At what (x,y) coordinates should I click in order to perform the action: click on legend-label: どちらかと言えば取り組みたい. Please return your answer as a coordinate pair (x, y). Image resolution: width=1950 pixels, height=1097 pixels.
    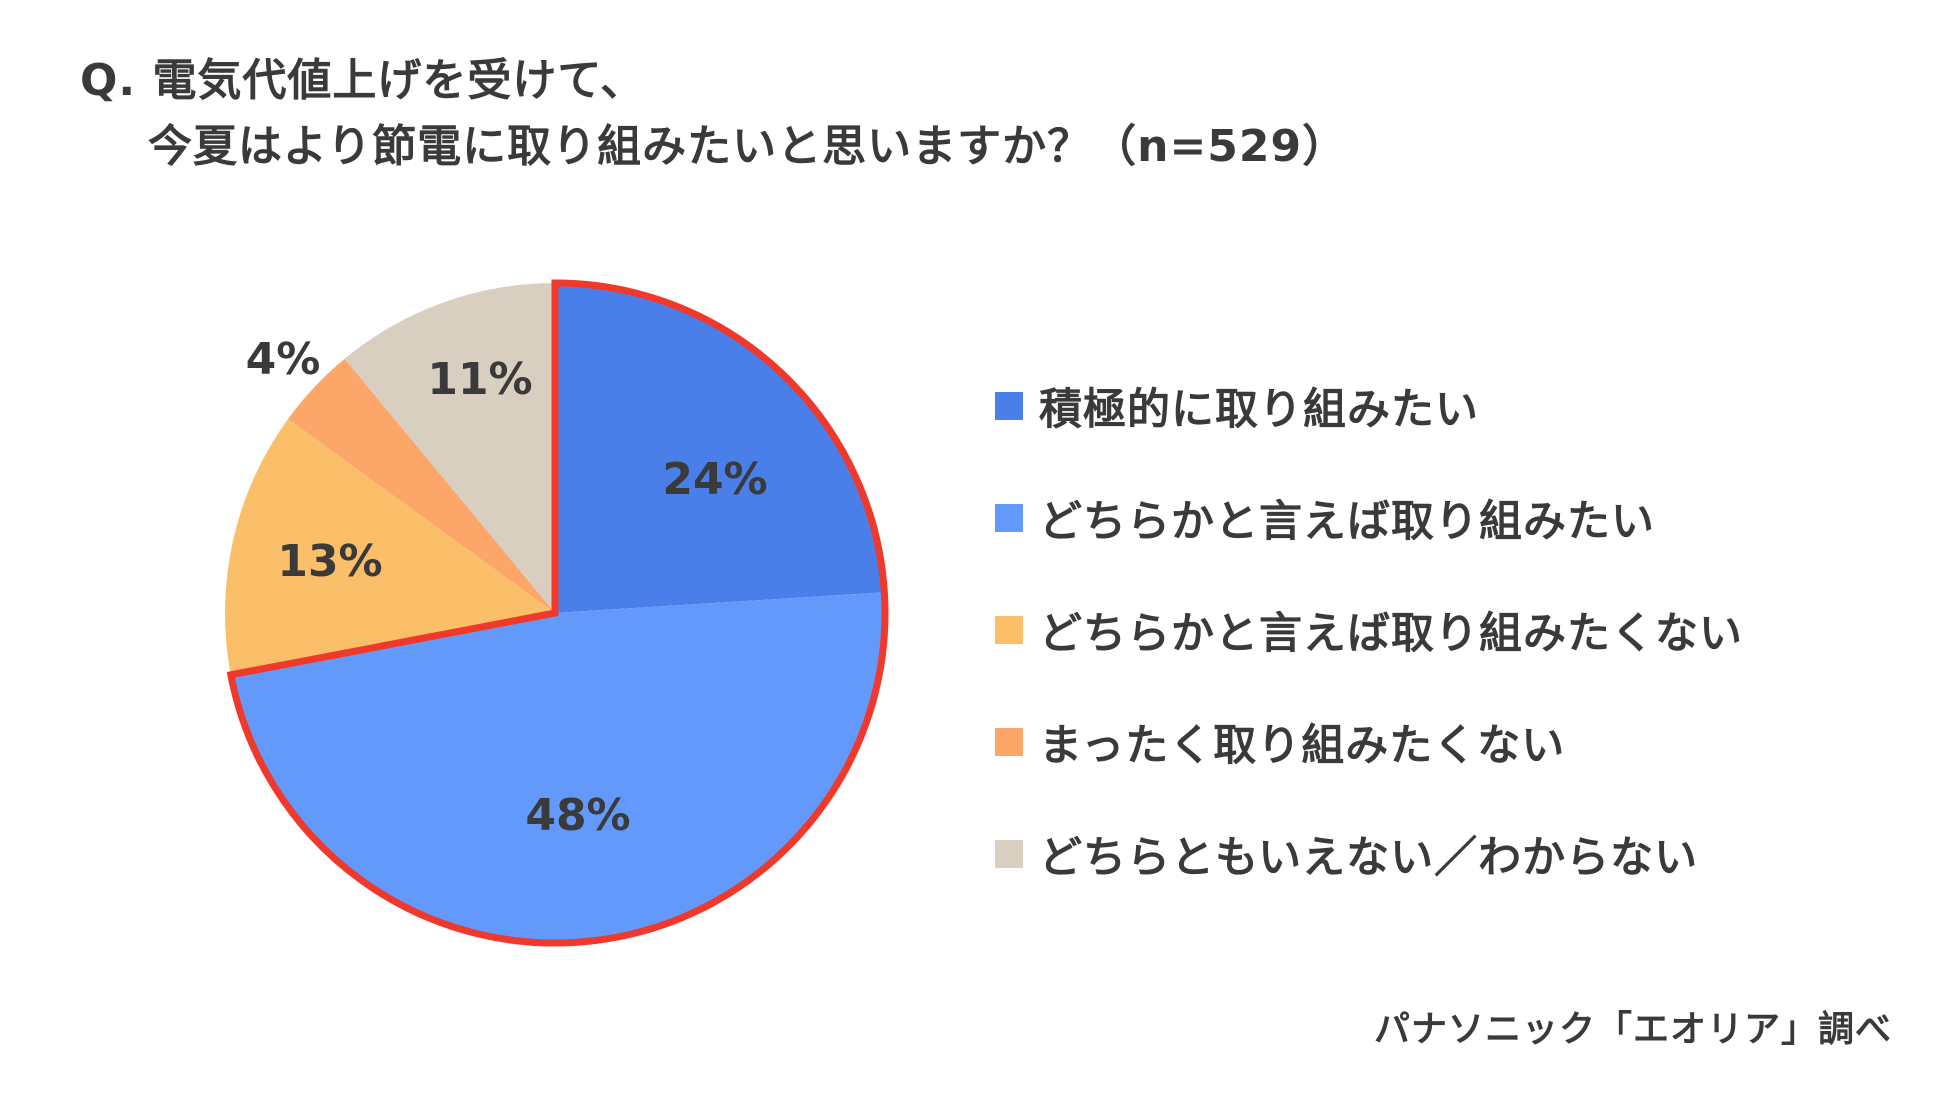
    Looking at the image, I should click on (1347, 522).